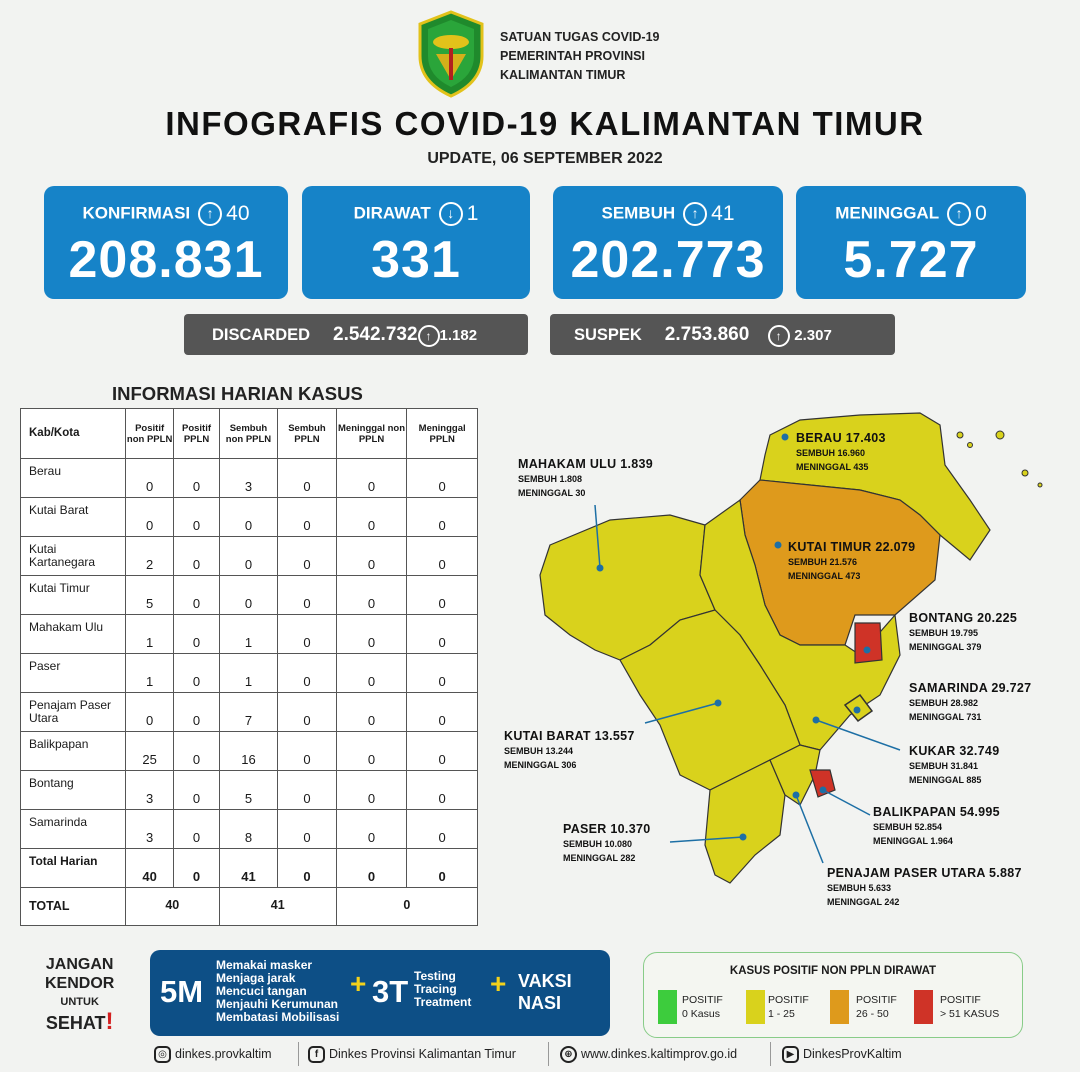 The width and height of the screenshot is (1080, 1072). What do you see at coordinates (701, 1014) in the screenshot?
I see `legend-label-line: 0 Kasus` at bounding box center [701, 1014].